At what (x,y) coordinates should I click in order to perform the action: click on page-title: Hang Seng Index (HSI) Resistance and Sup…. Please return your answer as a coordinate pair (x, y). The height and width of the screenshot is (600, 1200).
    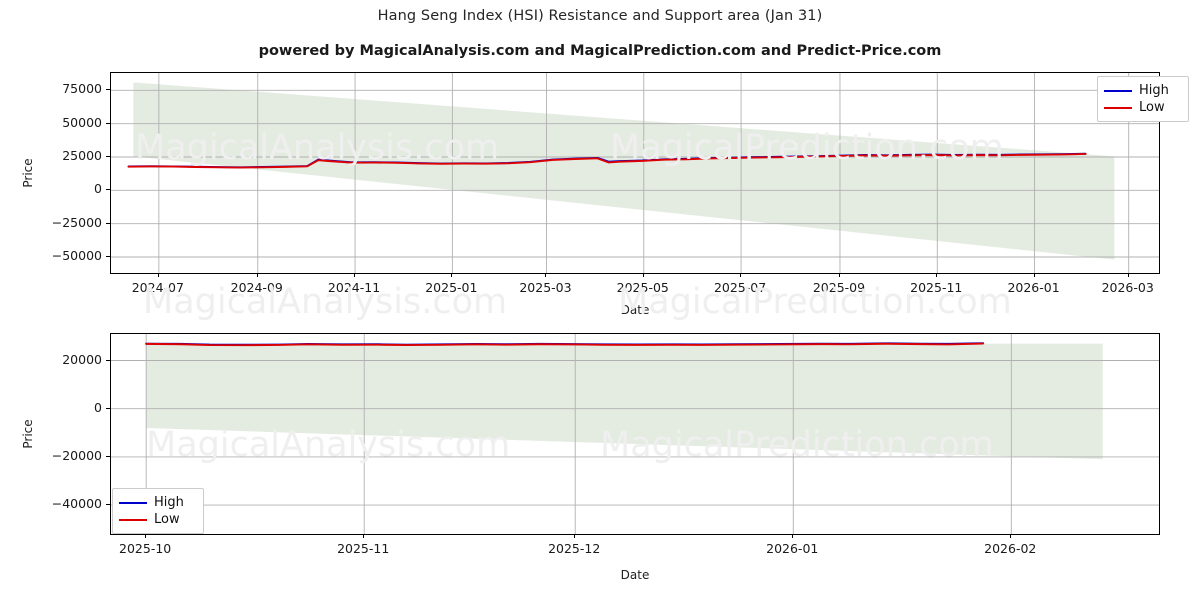
    Looking at the image, I should click on (600, 16).